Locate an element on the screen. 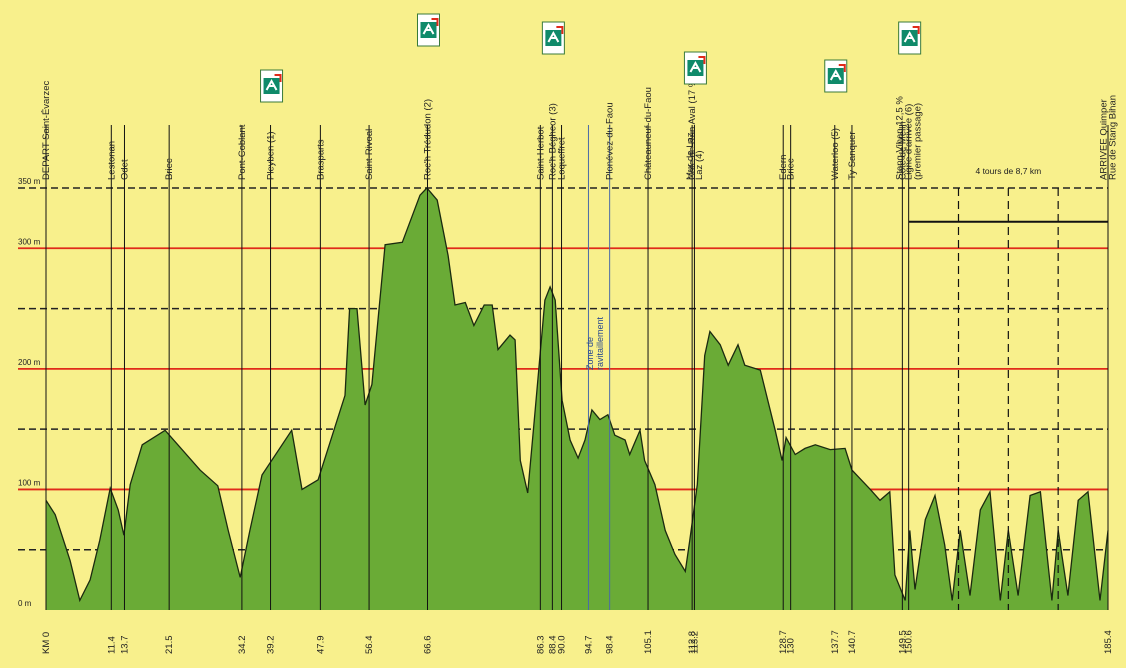 Image resolution: width=1126 pixels, height=668 pixels. x-tick-label: 94.7 is located at coordinates (588, 645).